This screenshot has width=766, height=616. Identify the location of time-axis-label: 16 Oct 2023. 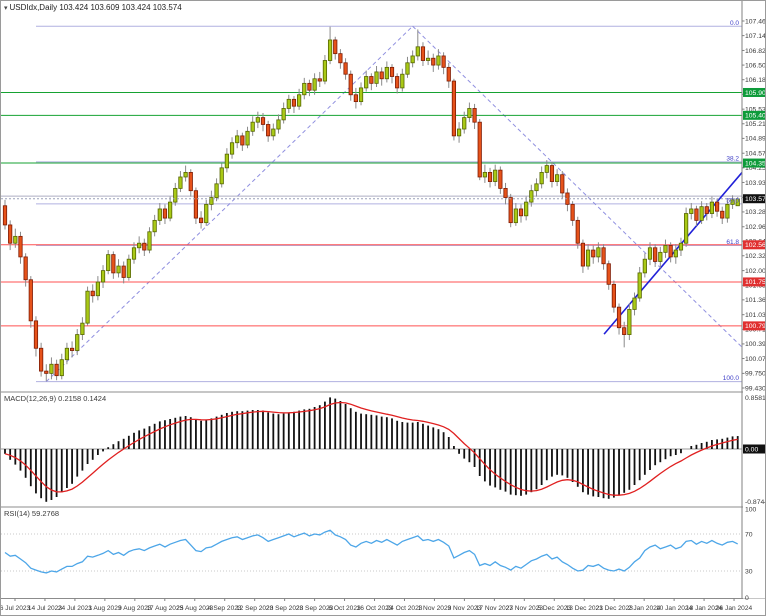
(375, 608).